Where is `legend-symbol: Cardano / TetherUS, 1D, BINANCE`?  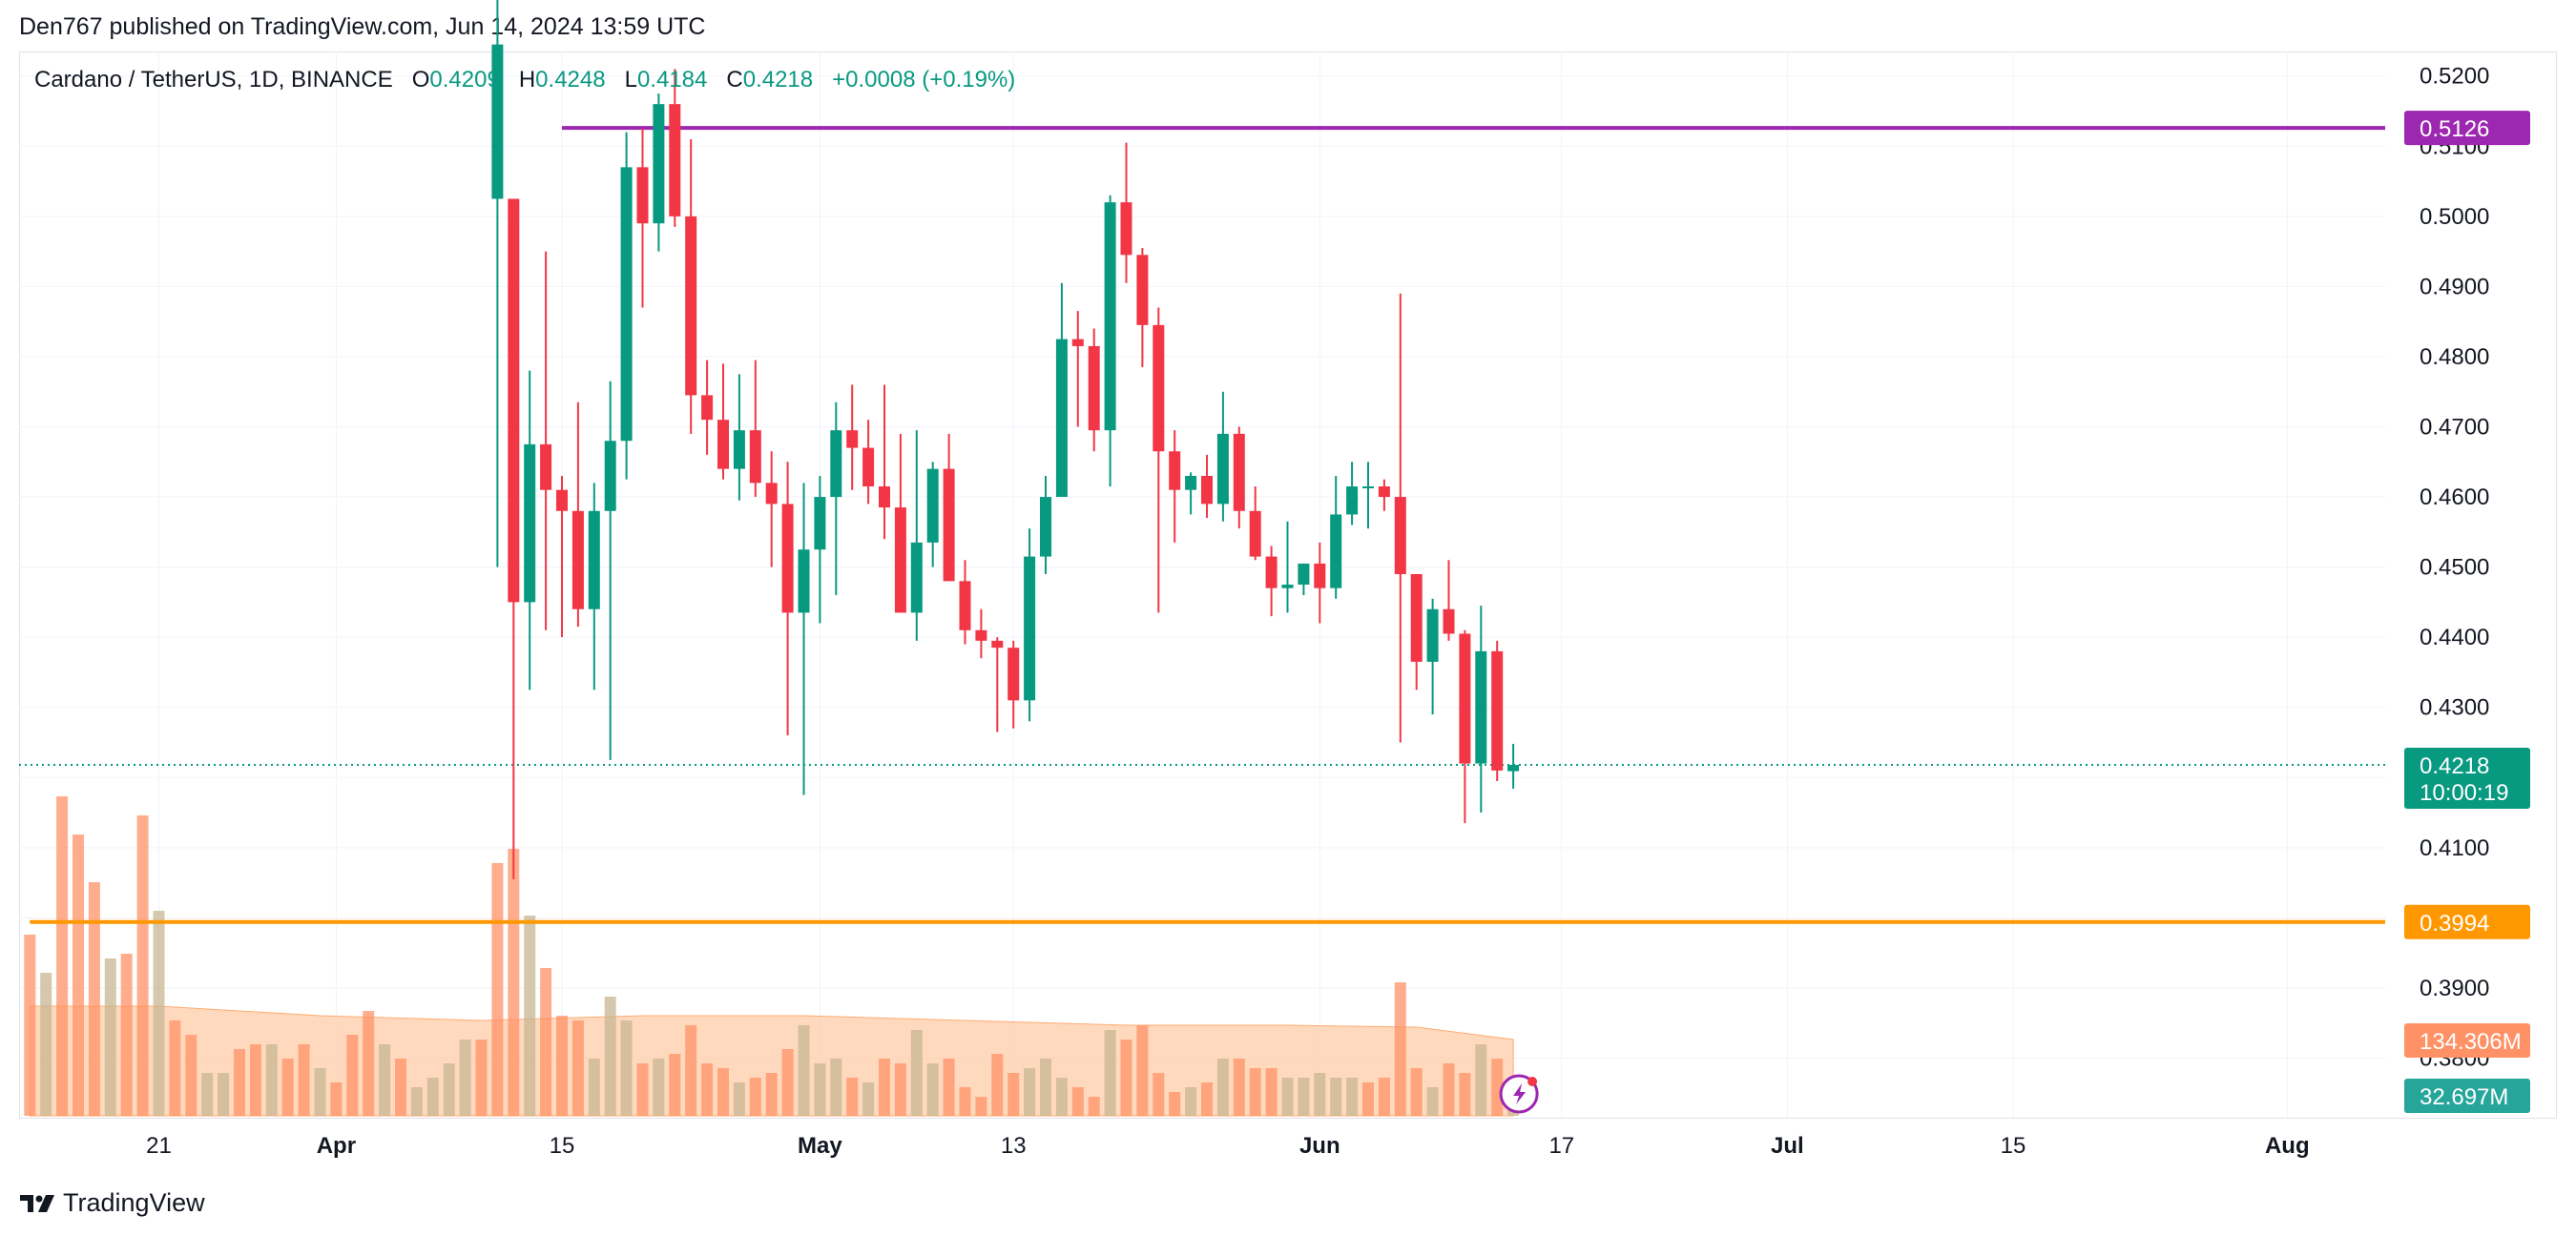
legend-symbol: Cardano / TetherUS, 1D, BINANCE is located at coordinates (213, 80).